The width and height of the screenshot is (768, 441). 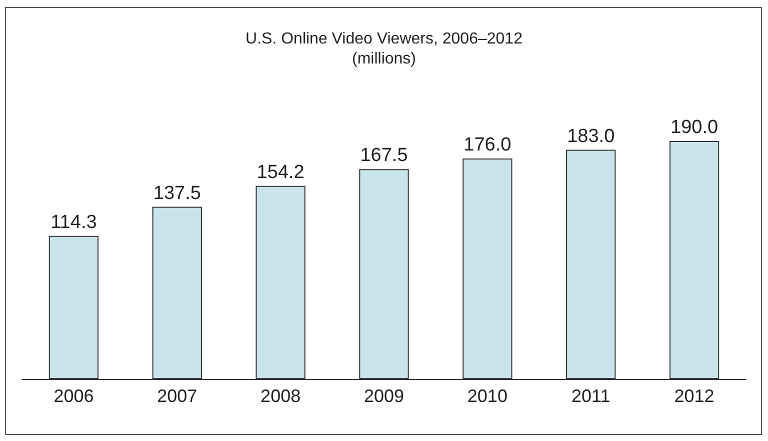 I want to click on x-tick-label: 2009, so click(x=384, y=396).